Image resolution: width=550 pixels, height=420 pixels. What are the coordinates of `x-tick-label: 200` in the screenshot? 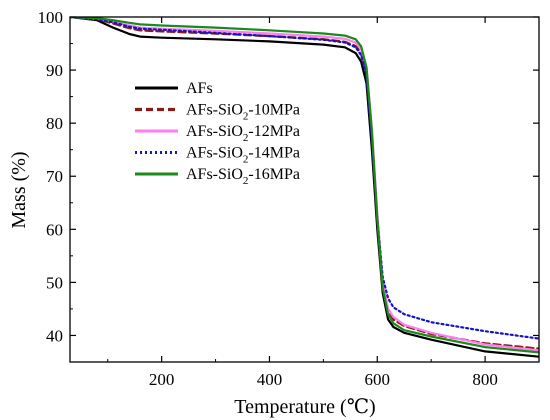 It's located at (162, 379).